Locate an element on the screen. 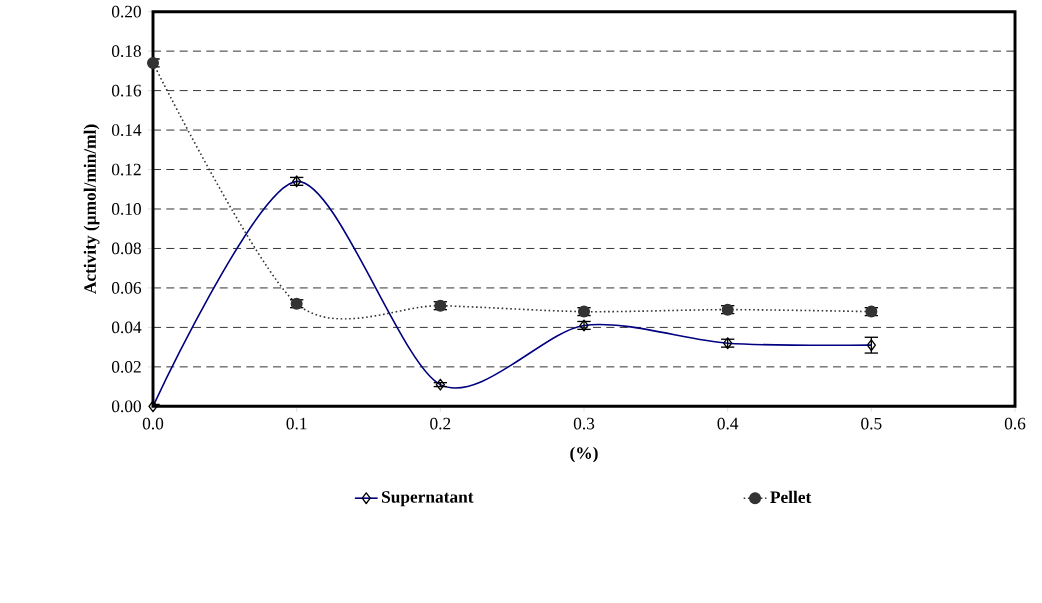  x-tick-label: 0.5 is located at coordinates (871, 423).